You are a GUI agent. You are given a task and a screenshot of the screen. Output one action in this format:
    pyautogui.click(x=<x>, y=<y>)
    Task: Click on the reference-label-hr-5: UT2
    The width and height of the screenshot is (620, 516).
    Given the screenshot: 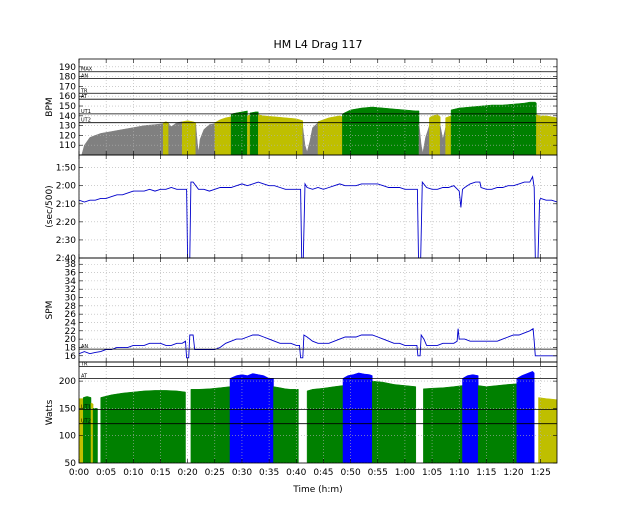 What is the action you would take?
    pyautogui.click(x=86, y=121)
    